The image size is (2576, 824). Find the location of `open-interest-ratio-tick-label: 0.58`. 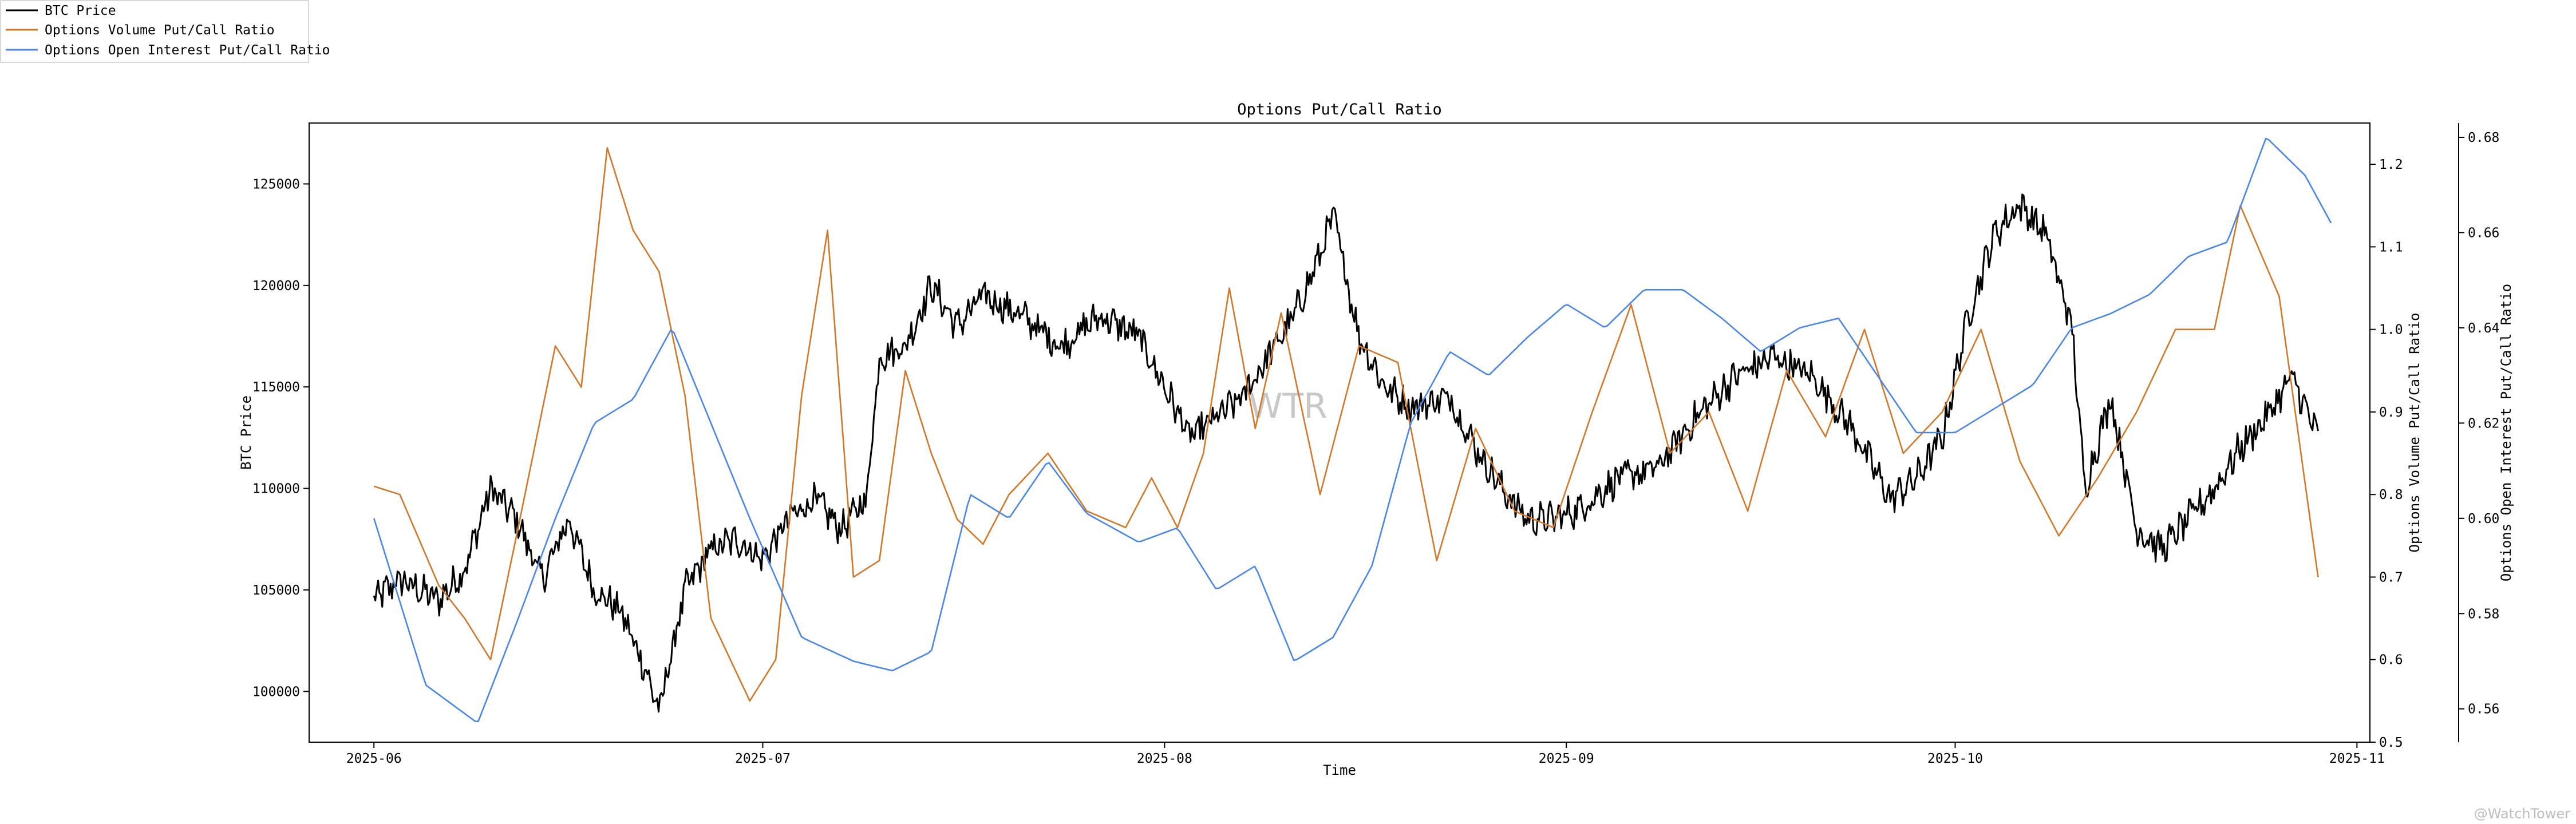

open-interest-ratio-tick-label: 0.58 is located at coordinates (2483, 614).